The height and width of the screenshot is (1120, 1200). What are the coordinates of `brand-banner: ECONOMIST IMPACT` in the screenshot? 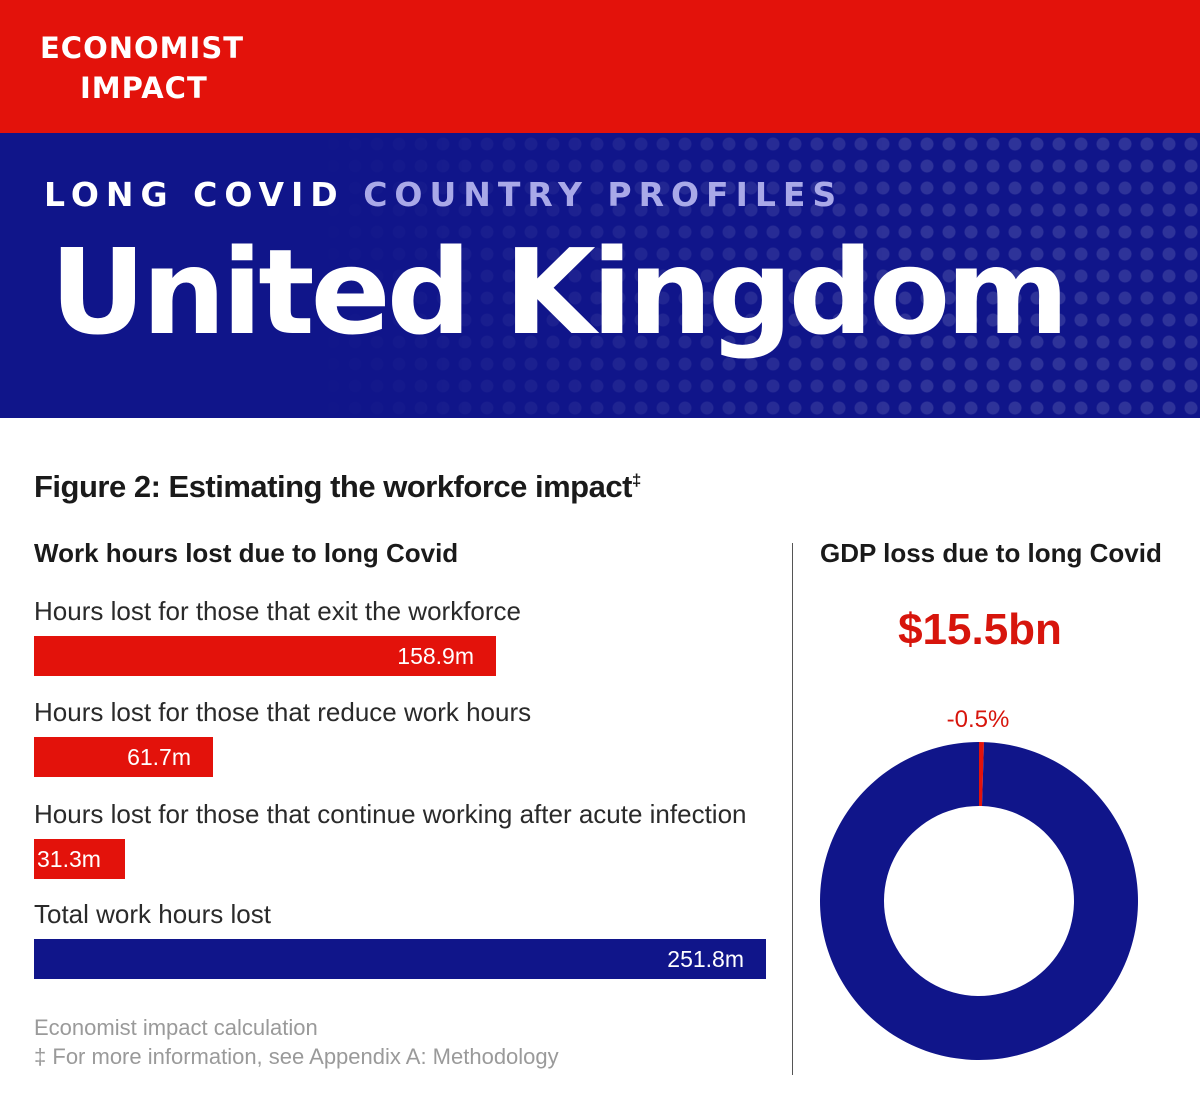 It's located at (600, 66).